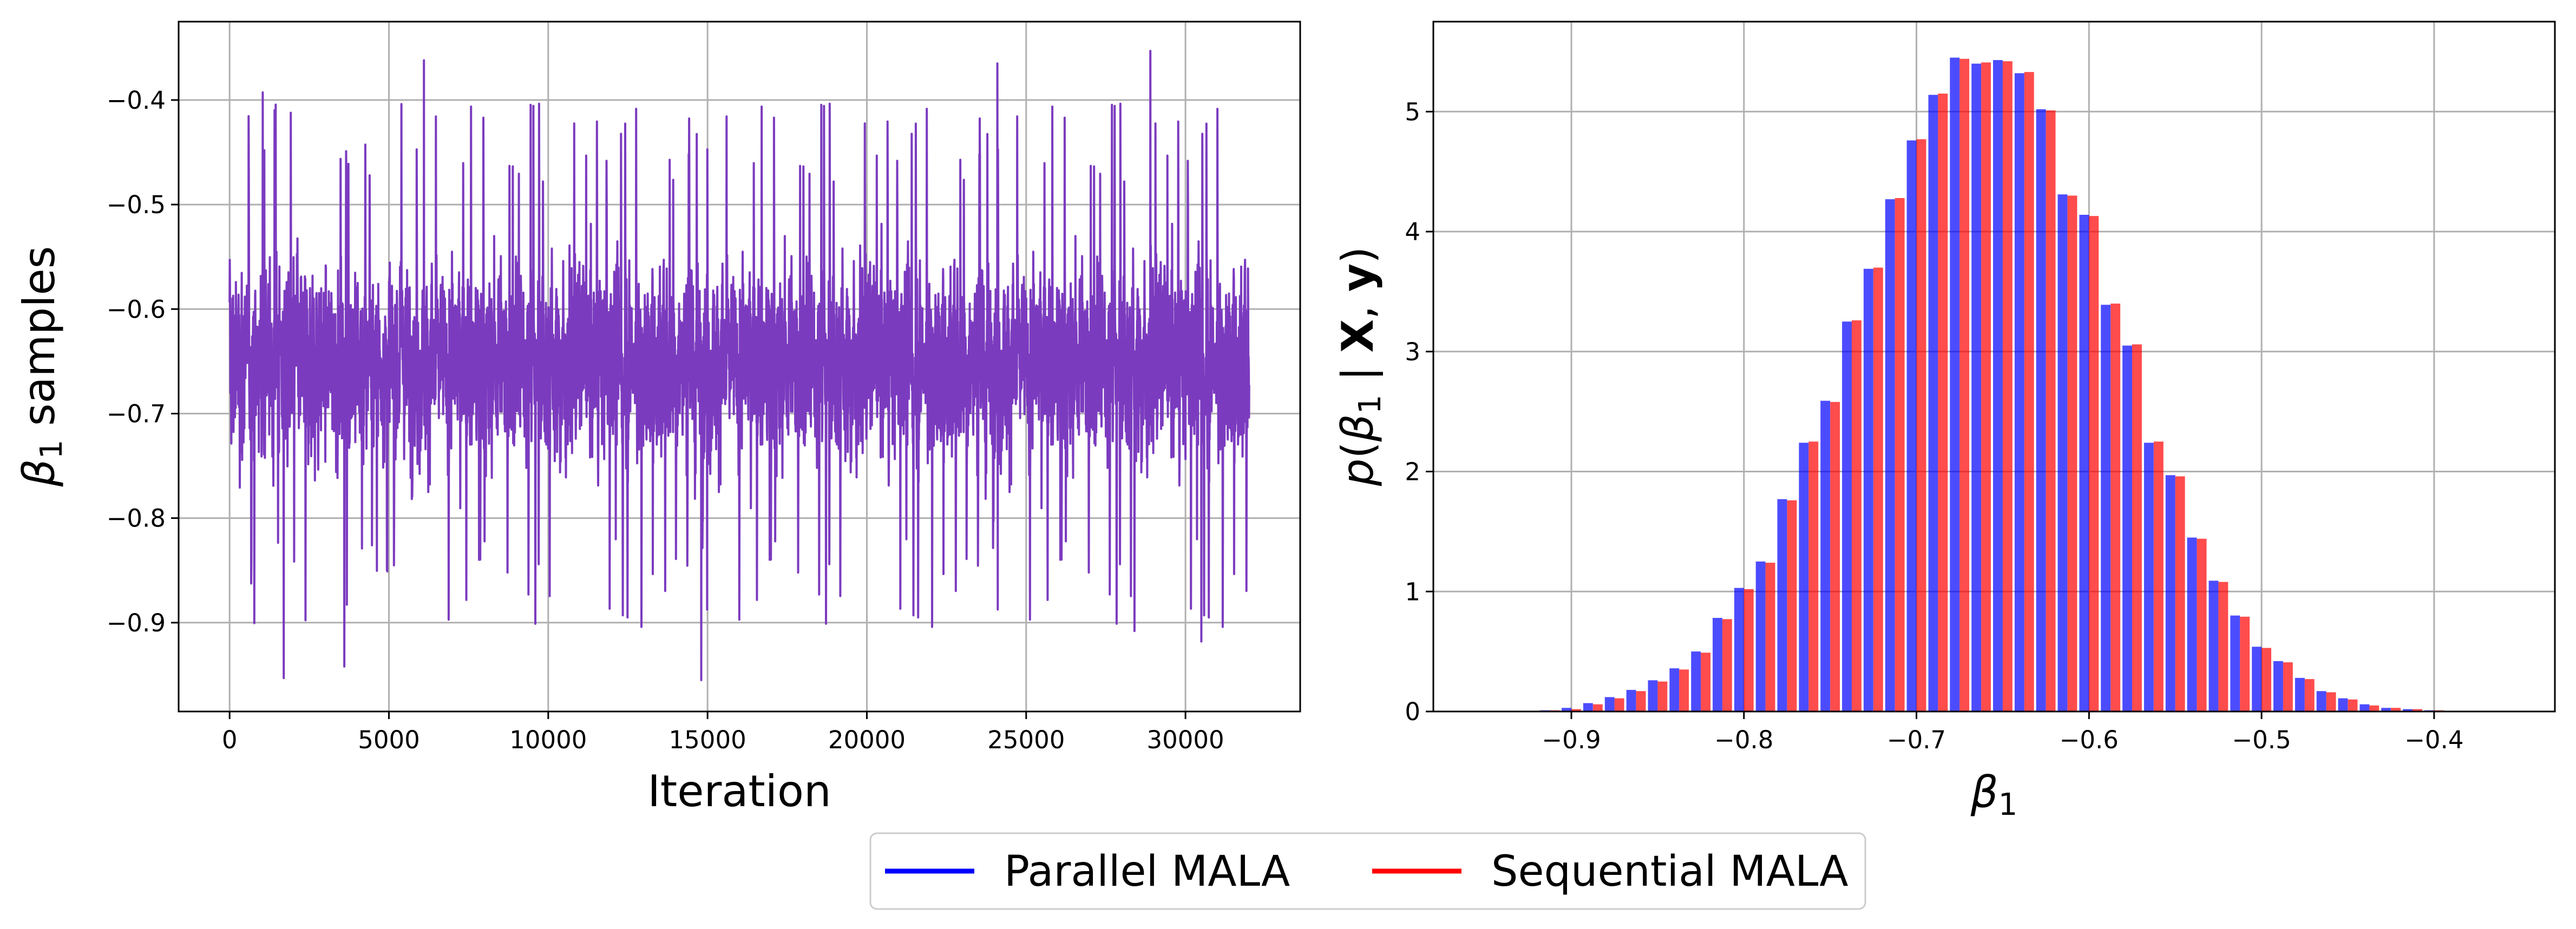  I want to click on legend-box, so click(1367, 871).